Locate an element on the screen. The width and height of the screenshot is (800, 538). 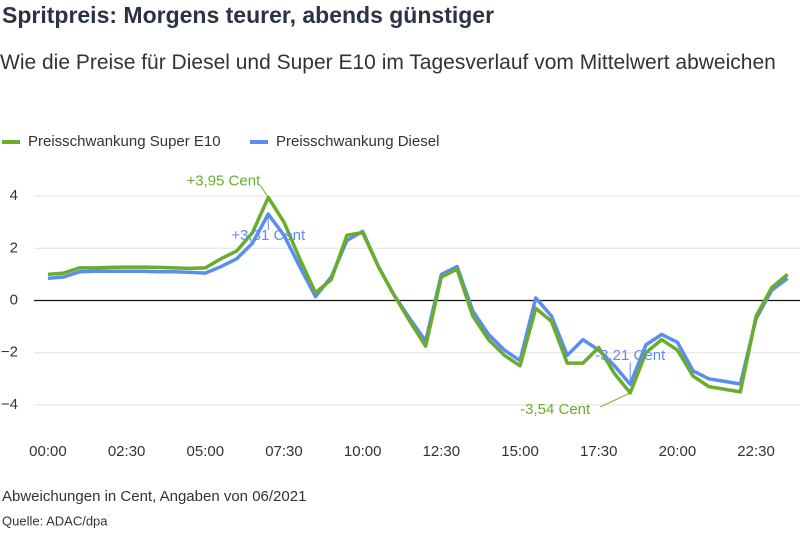
x-tick-label: 00:00 is located at coordinates (48, 451).